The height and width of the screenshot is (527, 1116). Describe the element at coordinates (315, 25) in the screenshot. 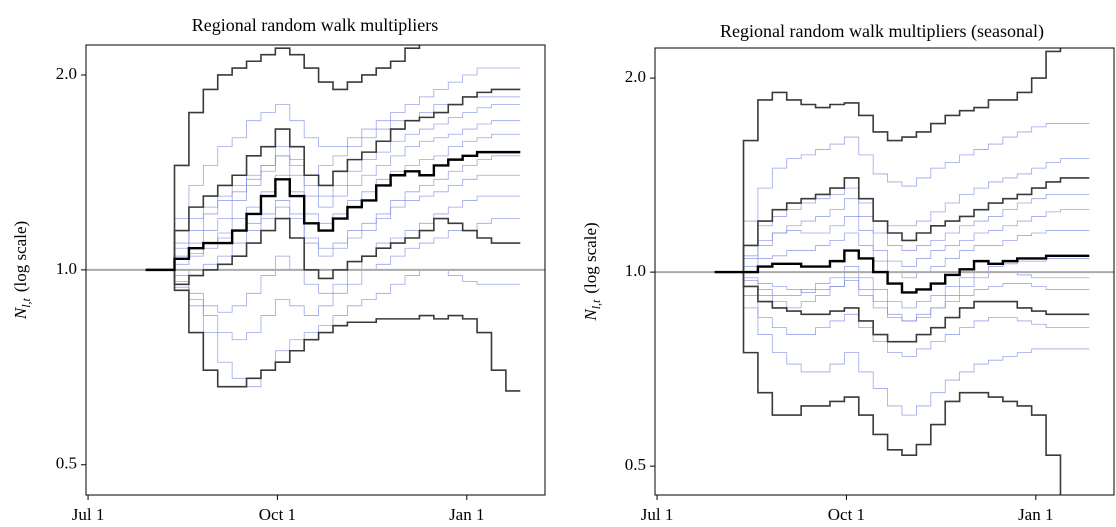

I see `chart-title: Regional random walk multipliers` at that location.